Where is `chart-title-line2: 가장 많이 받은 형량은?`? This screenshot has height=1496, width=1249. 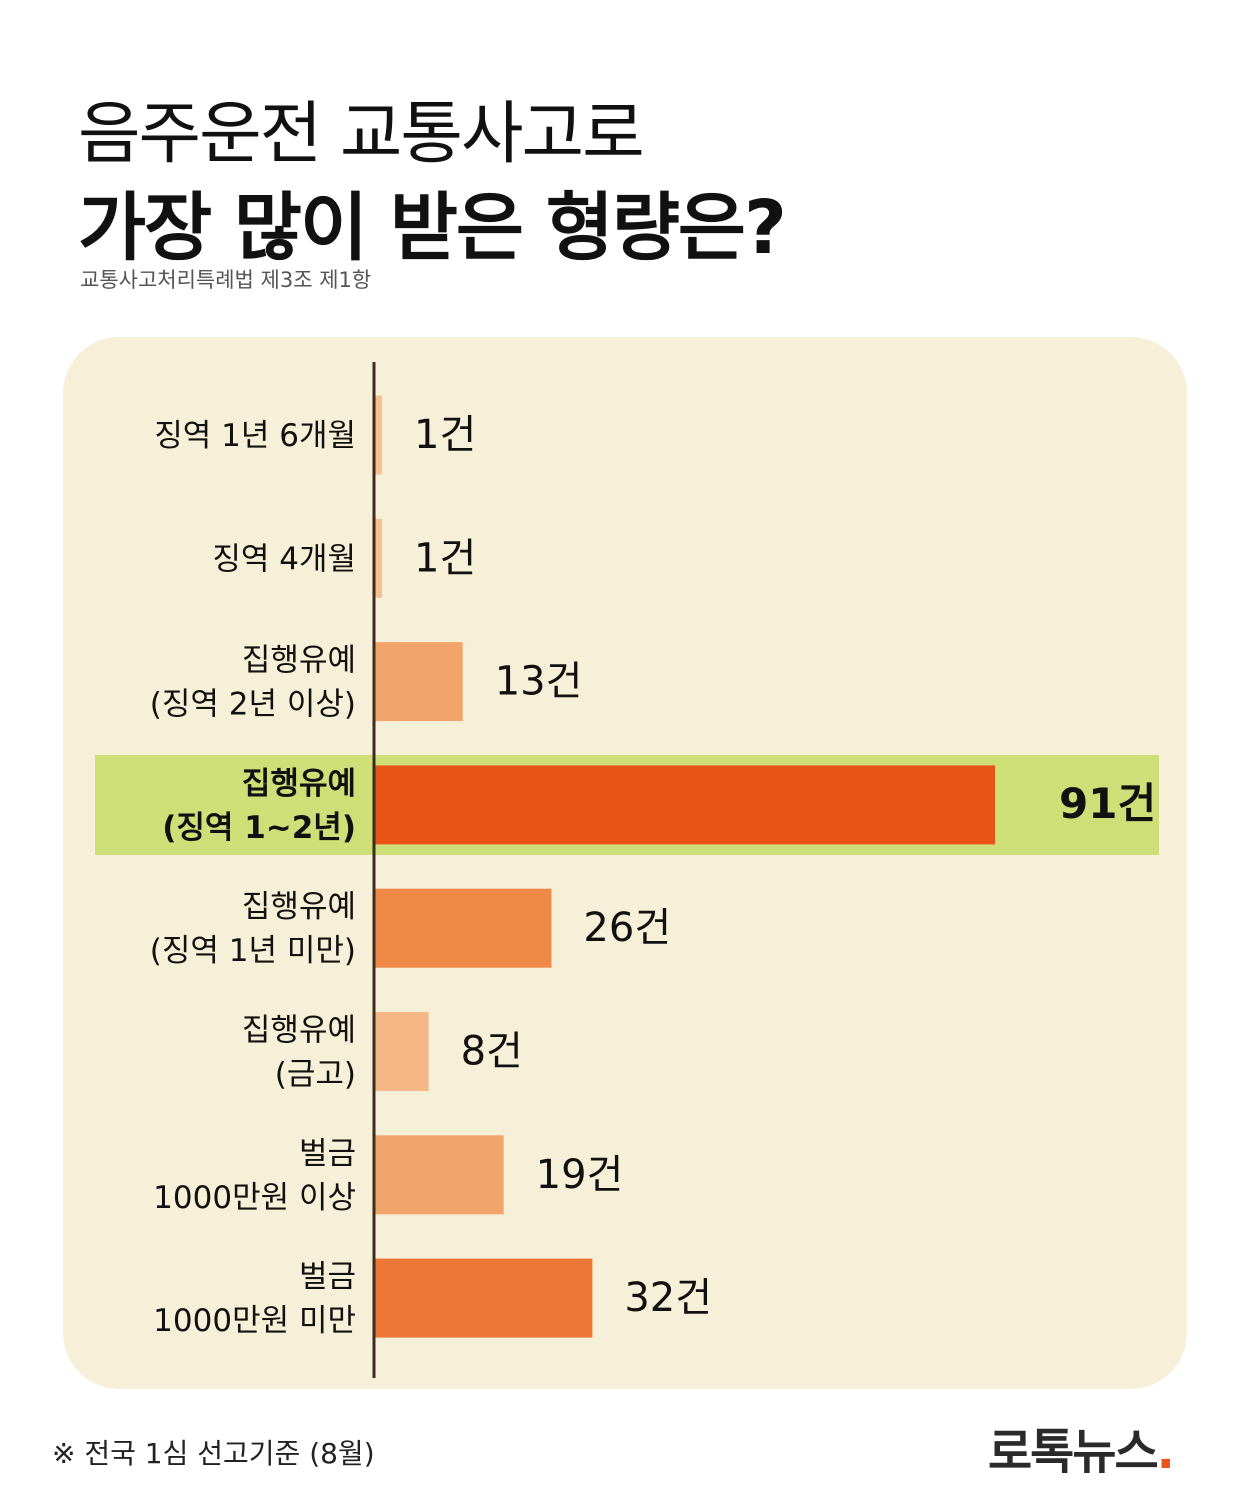 chart-title-line2: 가장 많이 받은 형량은? is located at coordinates (432, 228).